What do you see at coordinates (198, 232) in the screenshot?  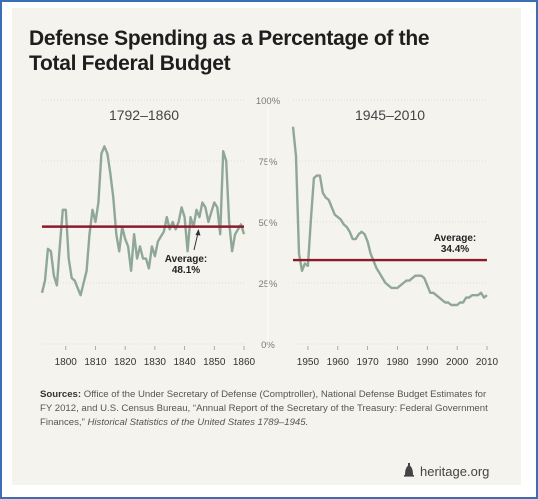 I see `average-arrow-head` at bounding box center [198, 232].